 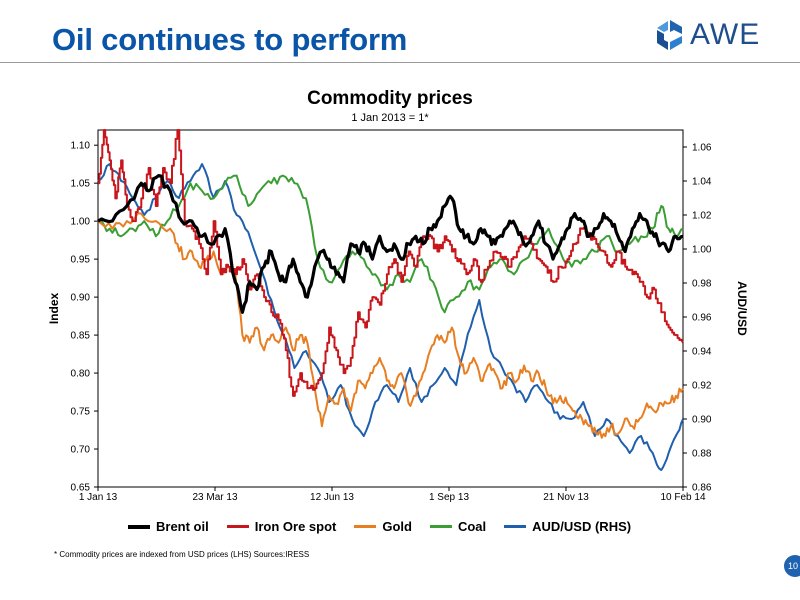 I want to click on legend-label: Gold, so click(x=397, y=526).